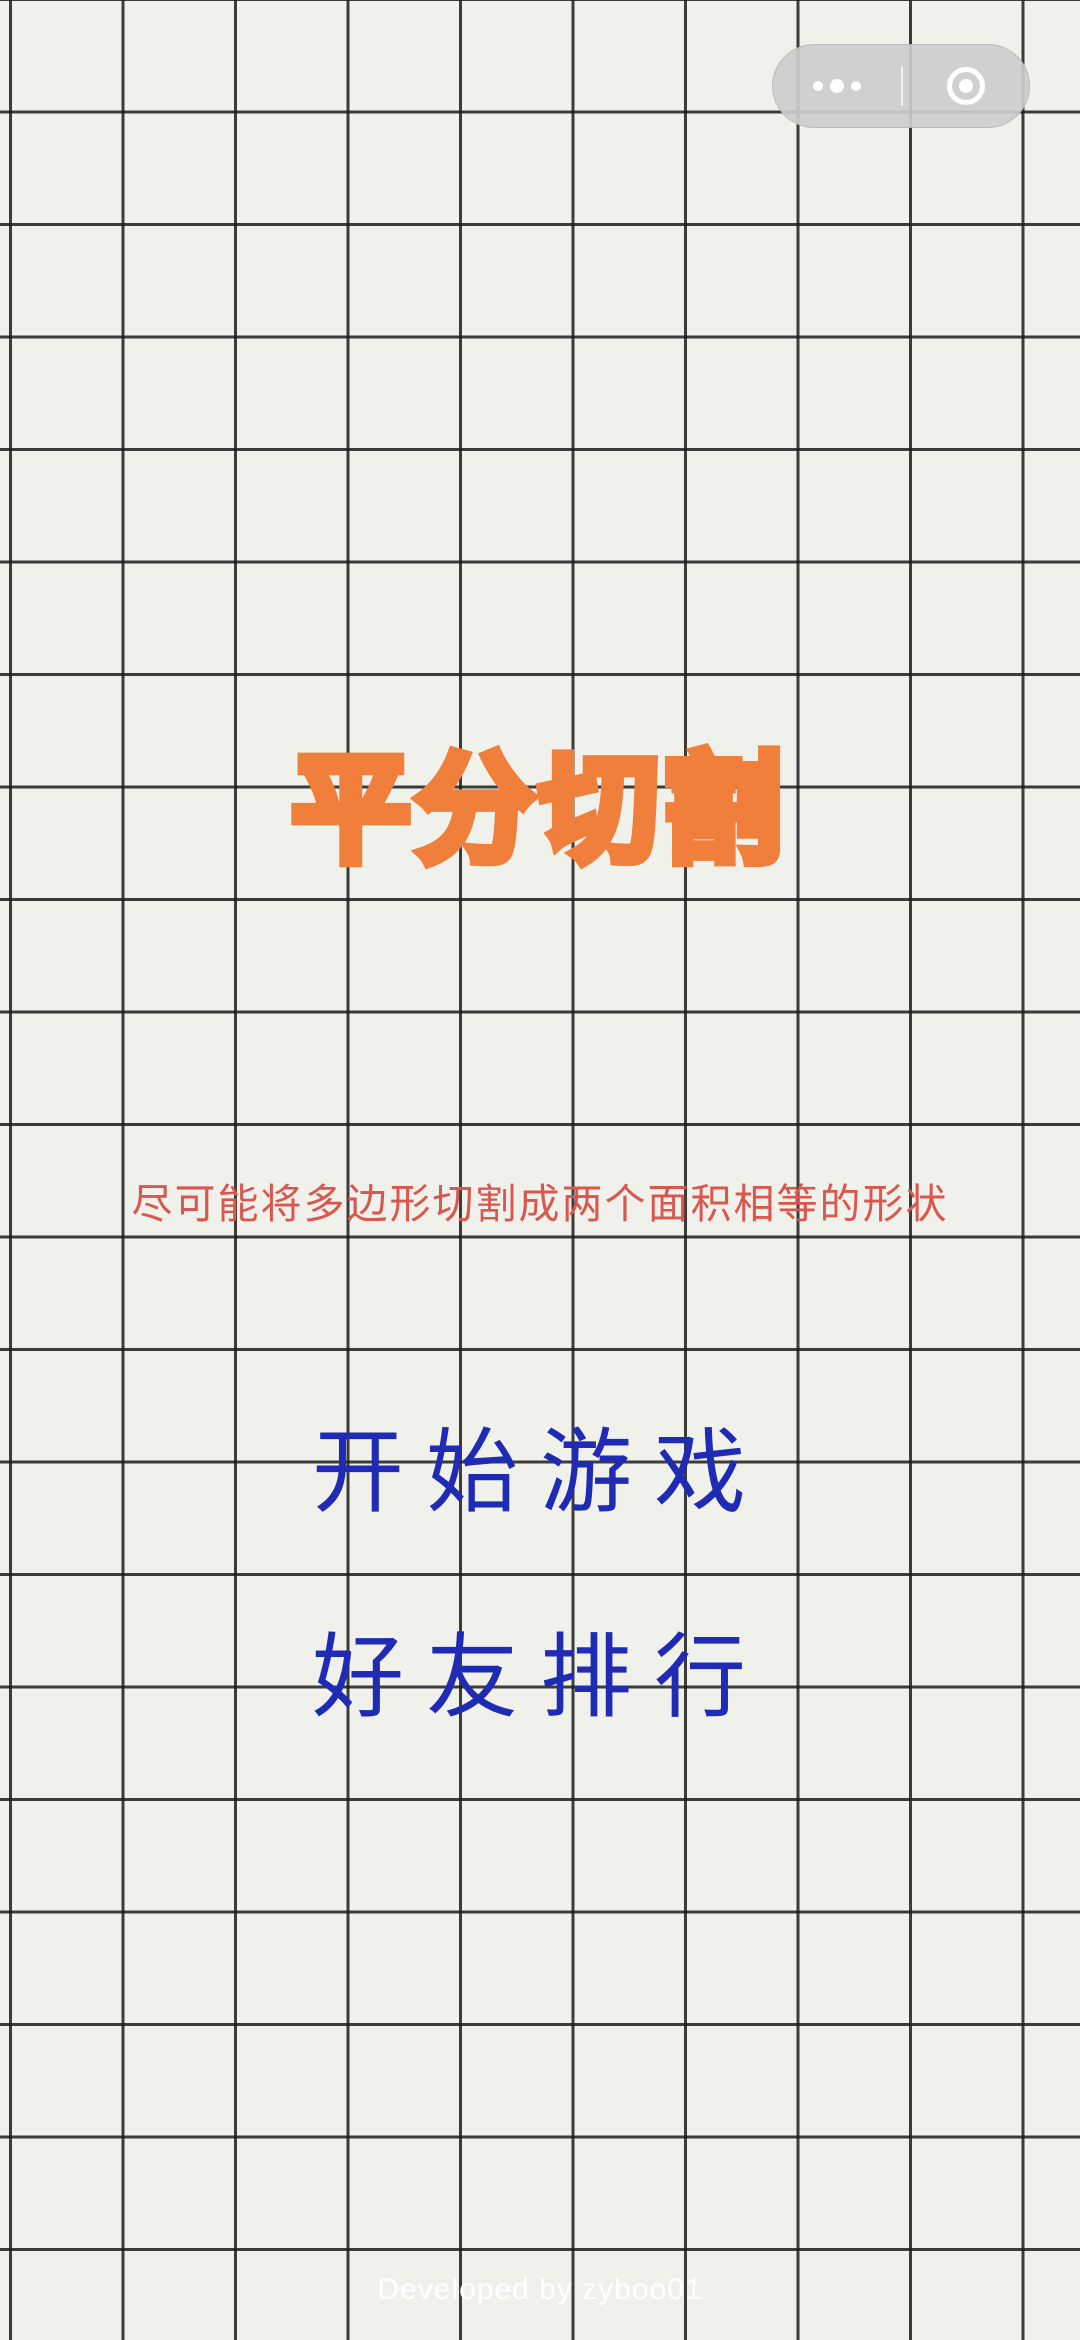 The height and width of the screenshot is (2340, 1080). I want to click on capsule-divider, so click(902, 86).